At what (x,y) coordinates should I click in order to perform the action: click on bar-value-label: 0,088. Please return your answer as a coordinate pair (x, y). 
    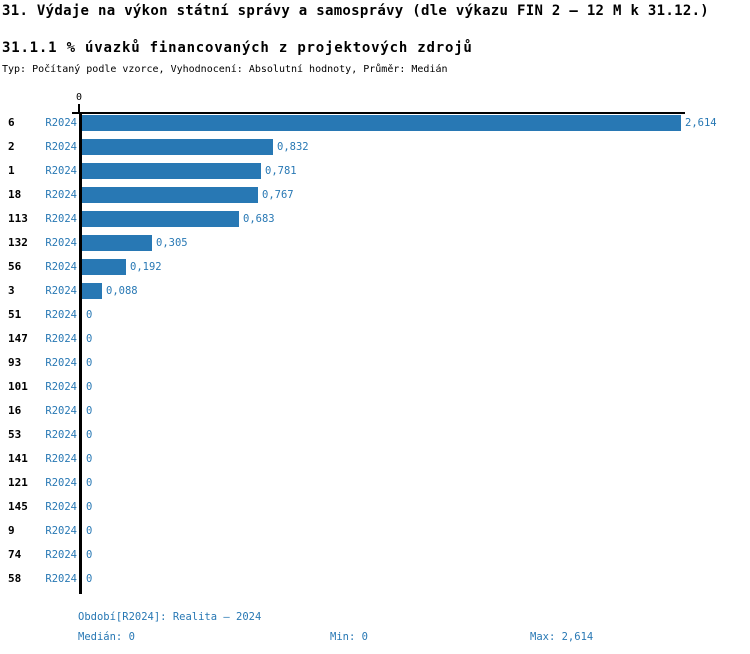
    Looking at the image, I should click on (122, 291).